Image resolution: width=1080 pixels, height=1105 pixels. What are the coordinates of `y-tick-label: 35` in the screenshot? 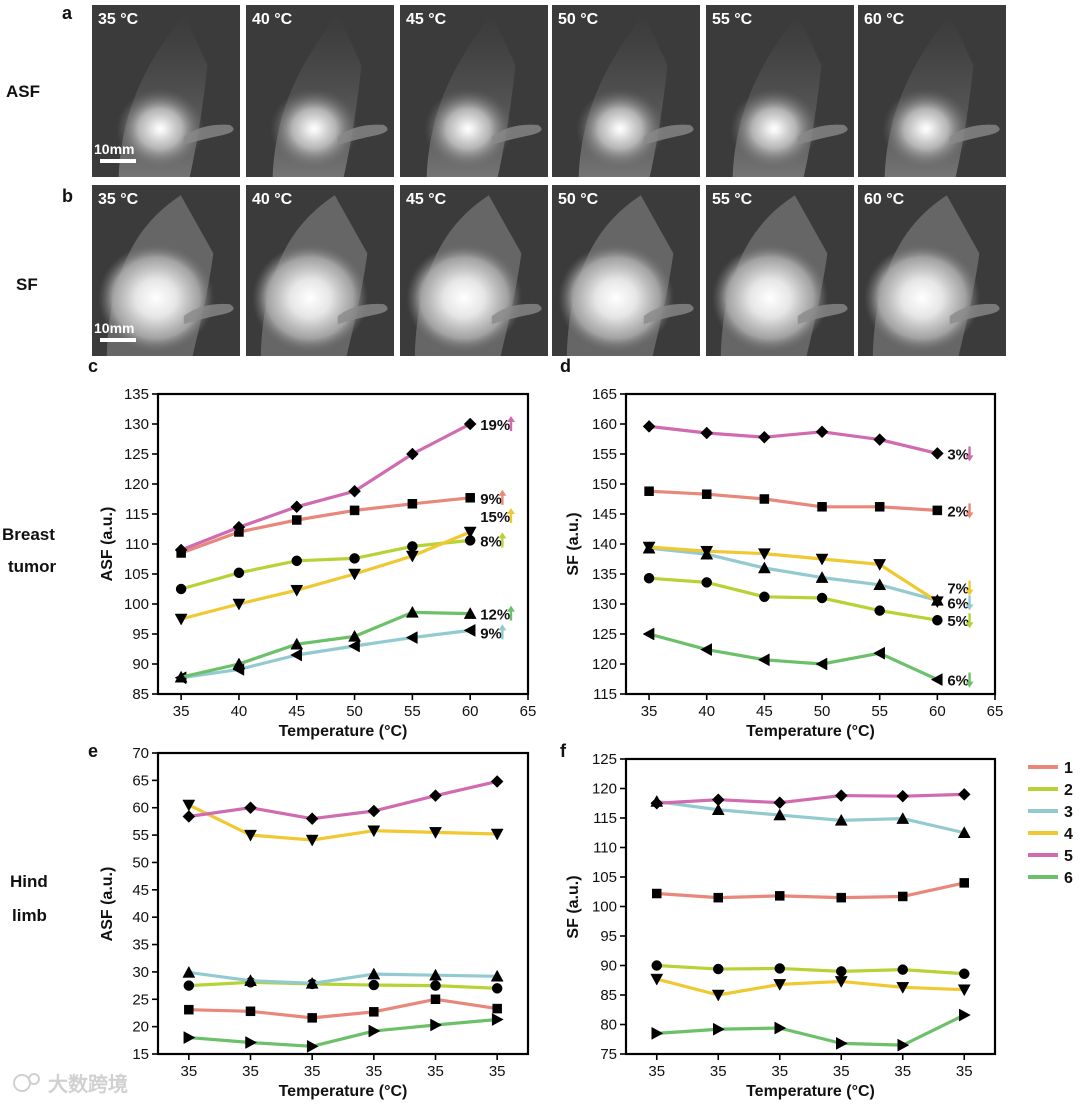 It's located at (140, 945).